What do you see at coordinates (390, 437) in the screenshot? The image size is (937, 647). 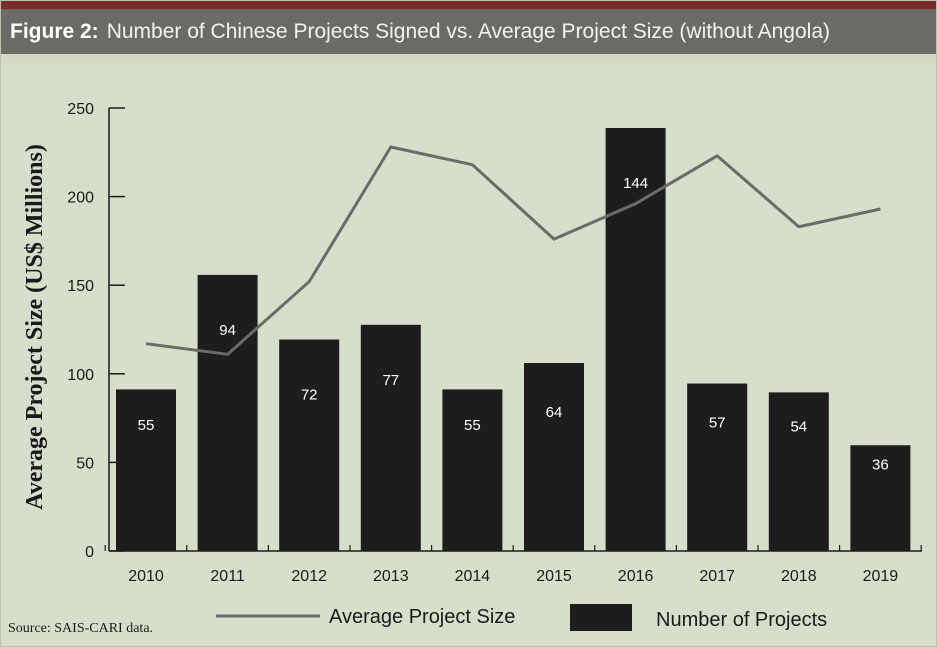 I see `bar-2013` at bounding box center [390, 437].